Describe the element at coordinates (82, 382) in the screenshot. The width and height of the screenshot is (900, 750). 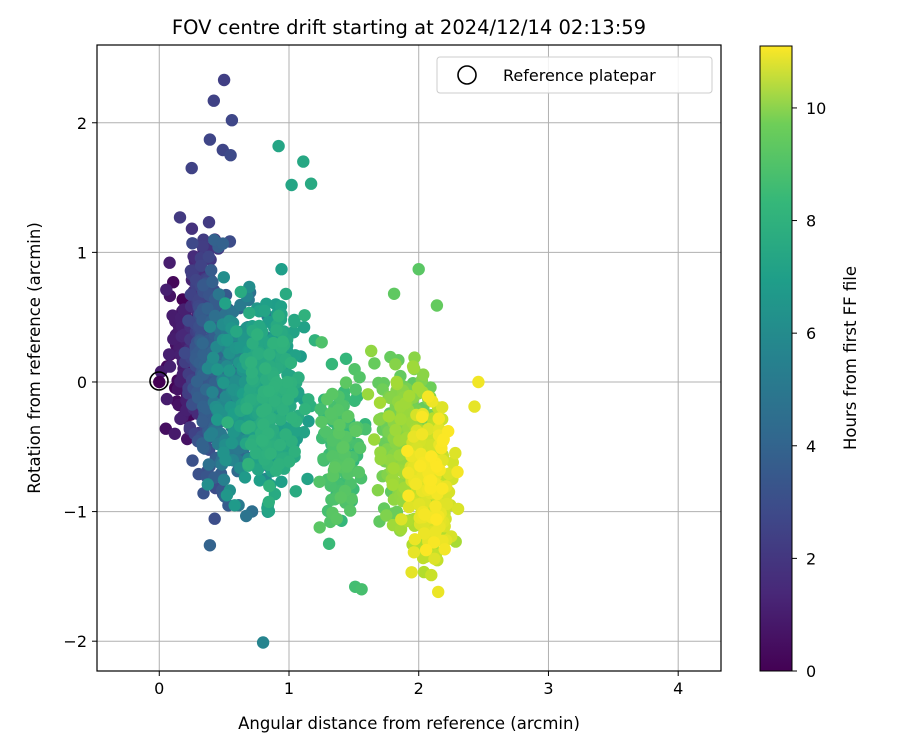
I see `y-tick-label: 0` at that location.